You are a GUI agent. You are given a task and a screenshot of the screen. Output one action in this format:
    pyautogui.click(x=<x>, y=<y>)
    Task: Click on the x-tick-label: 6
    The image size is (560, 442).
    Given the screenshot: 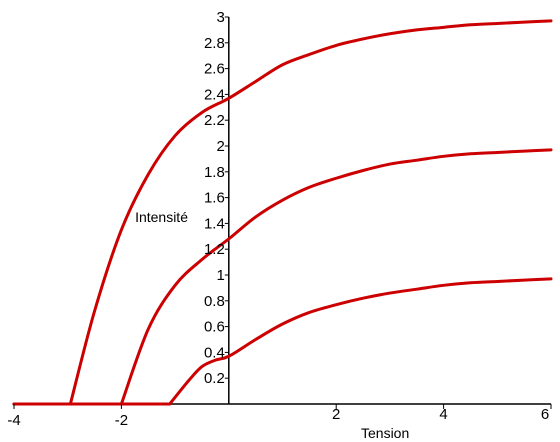 What is the action you would take?
    pyautogui.click(x=545, y=414)
    